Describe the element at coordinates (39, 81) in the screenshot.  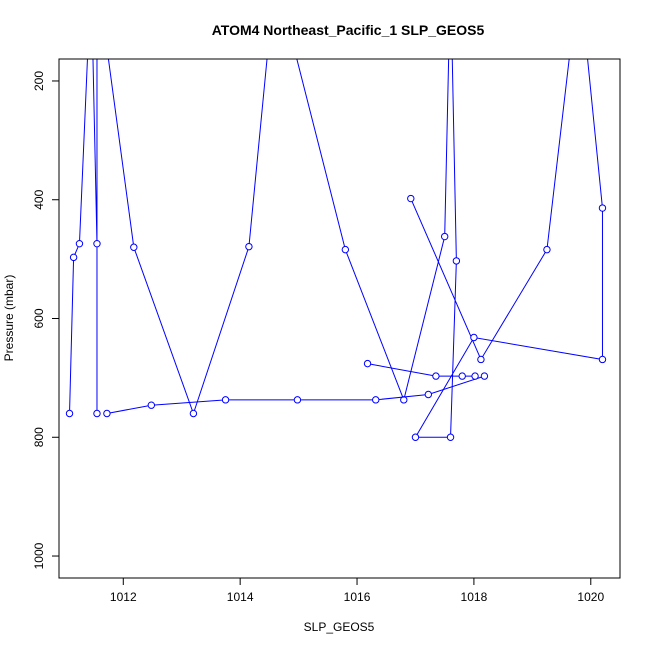
I see `y-tick-label: 200` at that location.